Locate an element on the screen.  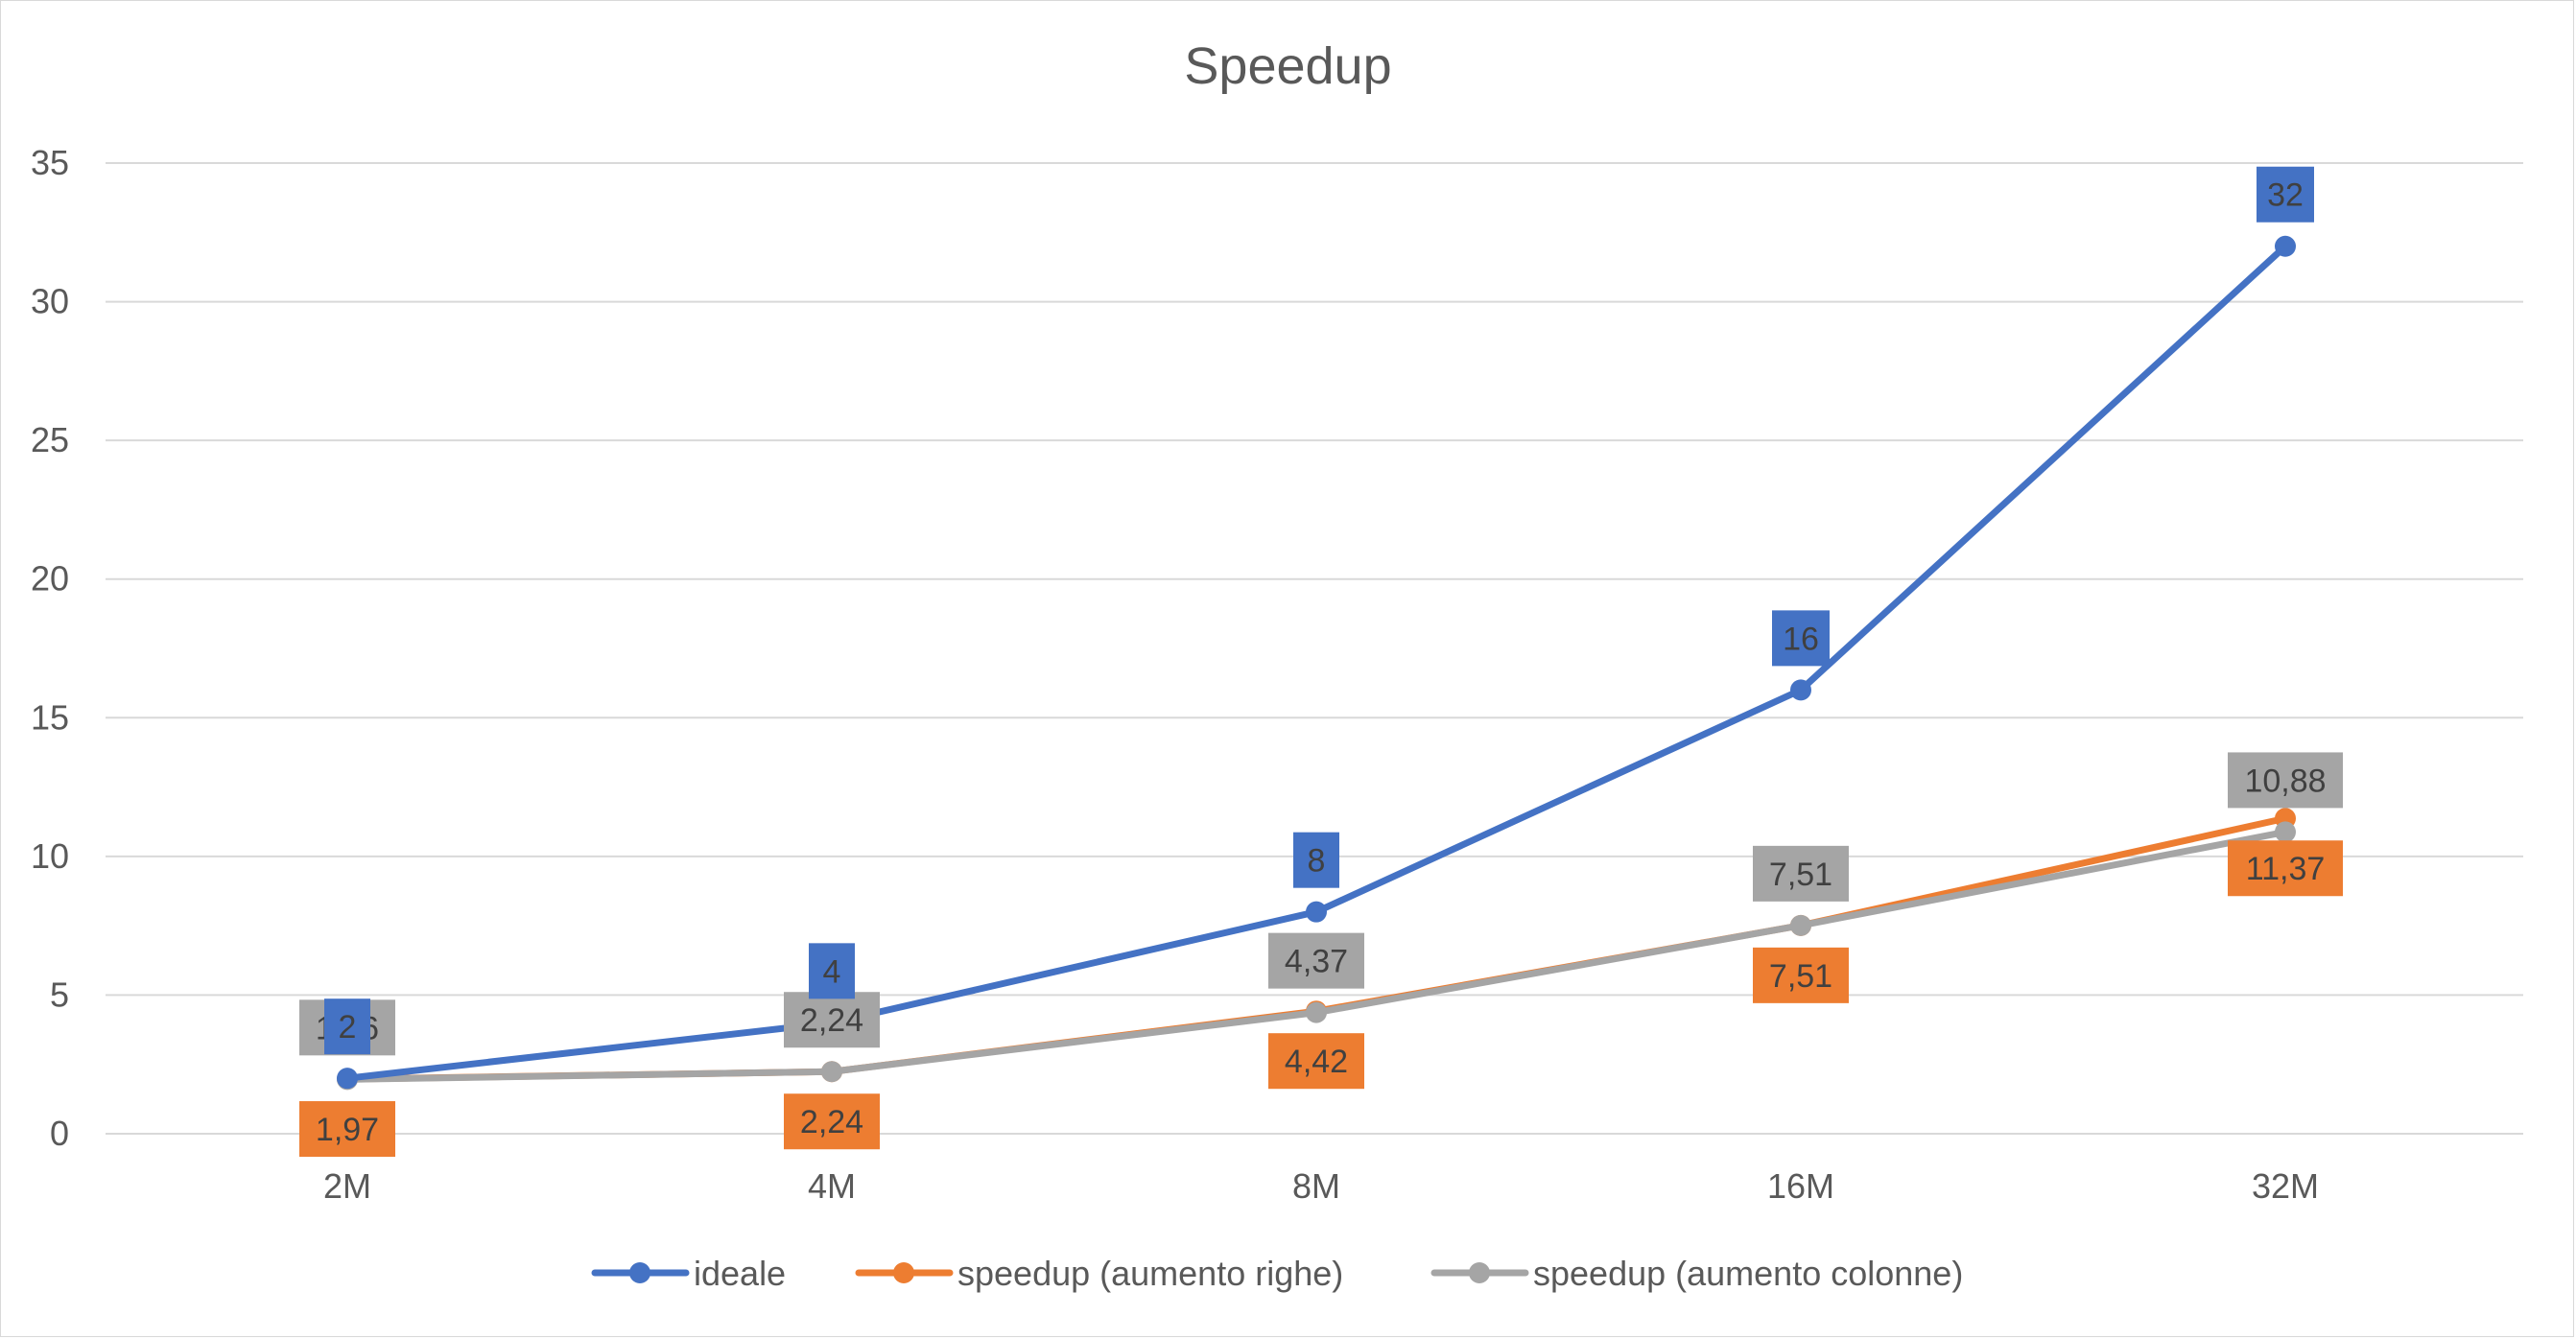
data-label: 10,88 is located at coordinates (2285, 781).